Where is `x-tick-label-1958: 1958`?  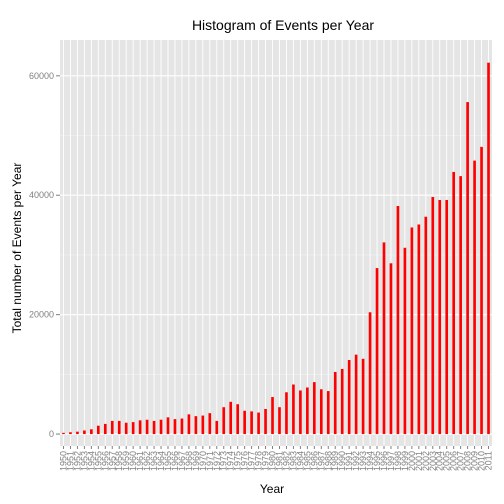
x-tick-label-1958: 1958 is located at coordinates (119, 461).